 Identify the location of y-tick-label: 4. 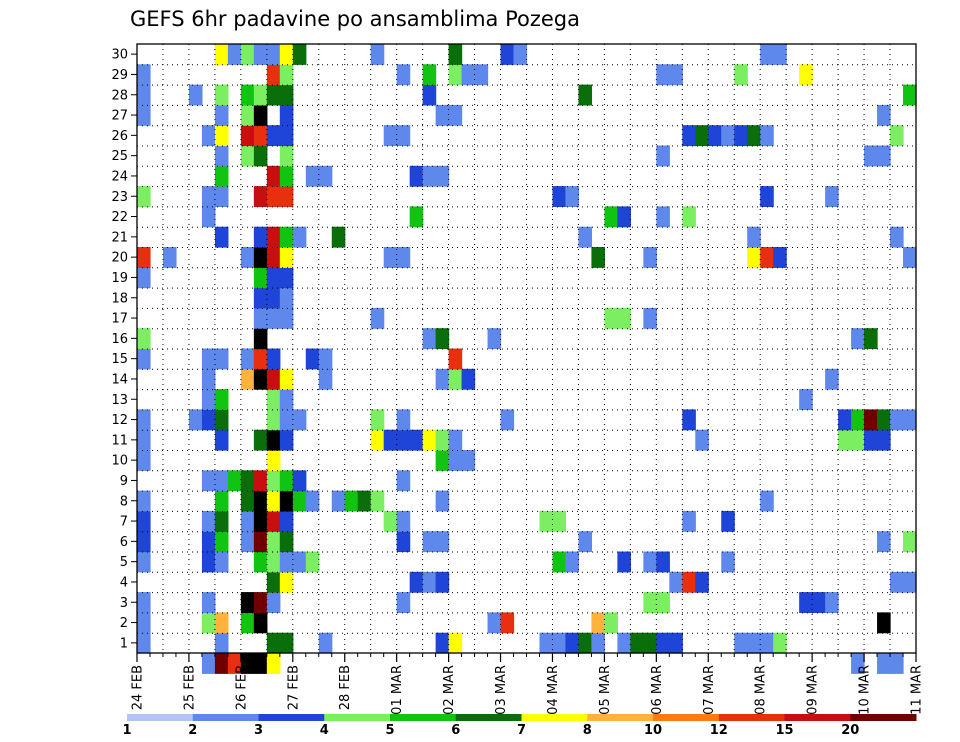
(124, 582).